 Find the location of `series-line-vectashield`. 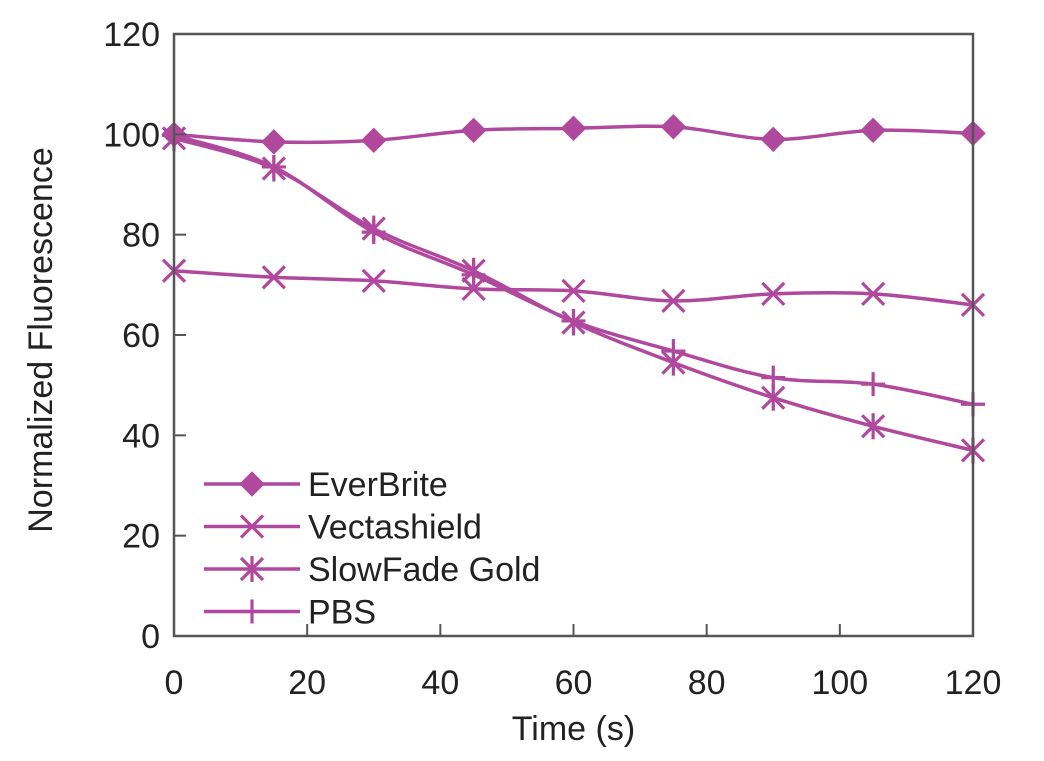

series-line-vectashield is located at coordinates (573, 288).